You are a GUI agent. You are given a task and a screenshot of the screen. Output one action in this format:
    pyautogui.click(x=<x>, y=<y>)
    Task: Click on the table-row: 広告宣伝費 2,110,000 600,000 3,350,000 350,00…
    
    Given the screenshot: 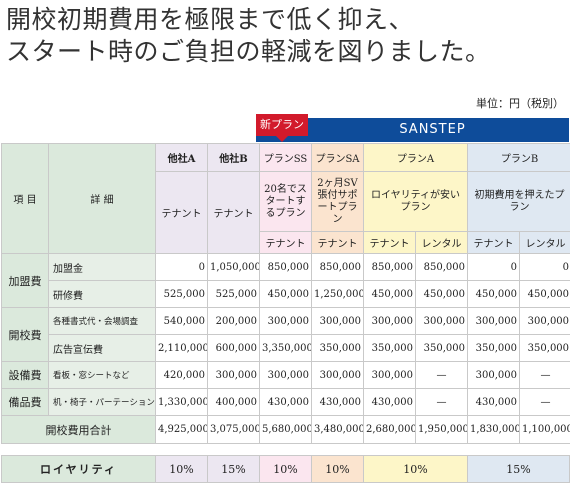 What is the action you would take?
    pyautogui.click(x=286, y=348)
    